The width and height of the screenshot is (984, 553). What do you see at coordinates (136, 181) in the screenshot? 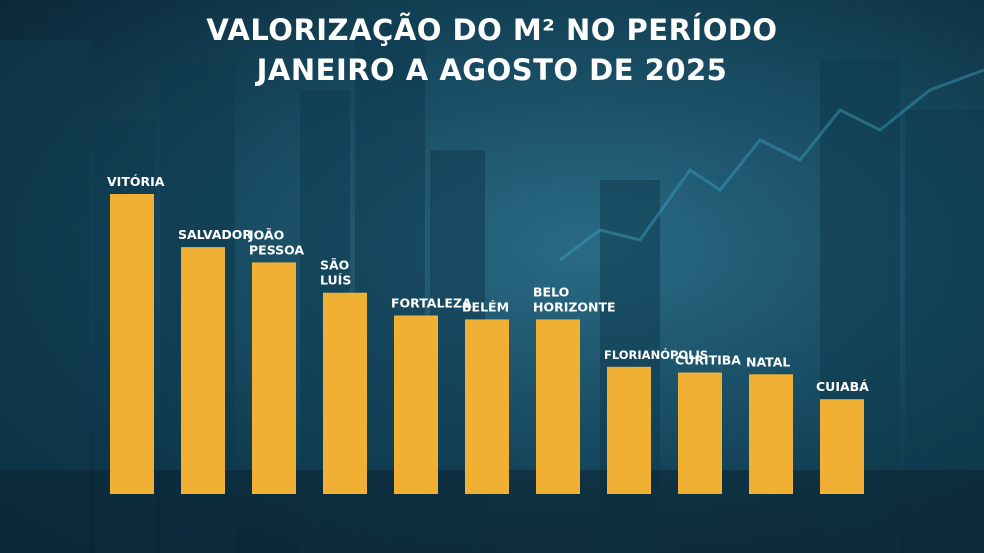
I see `bar-label-0: VITÓRIA` at bounding box center [136, 181].